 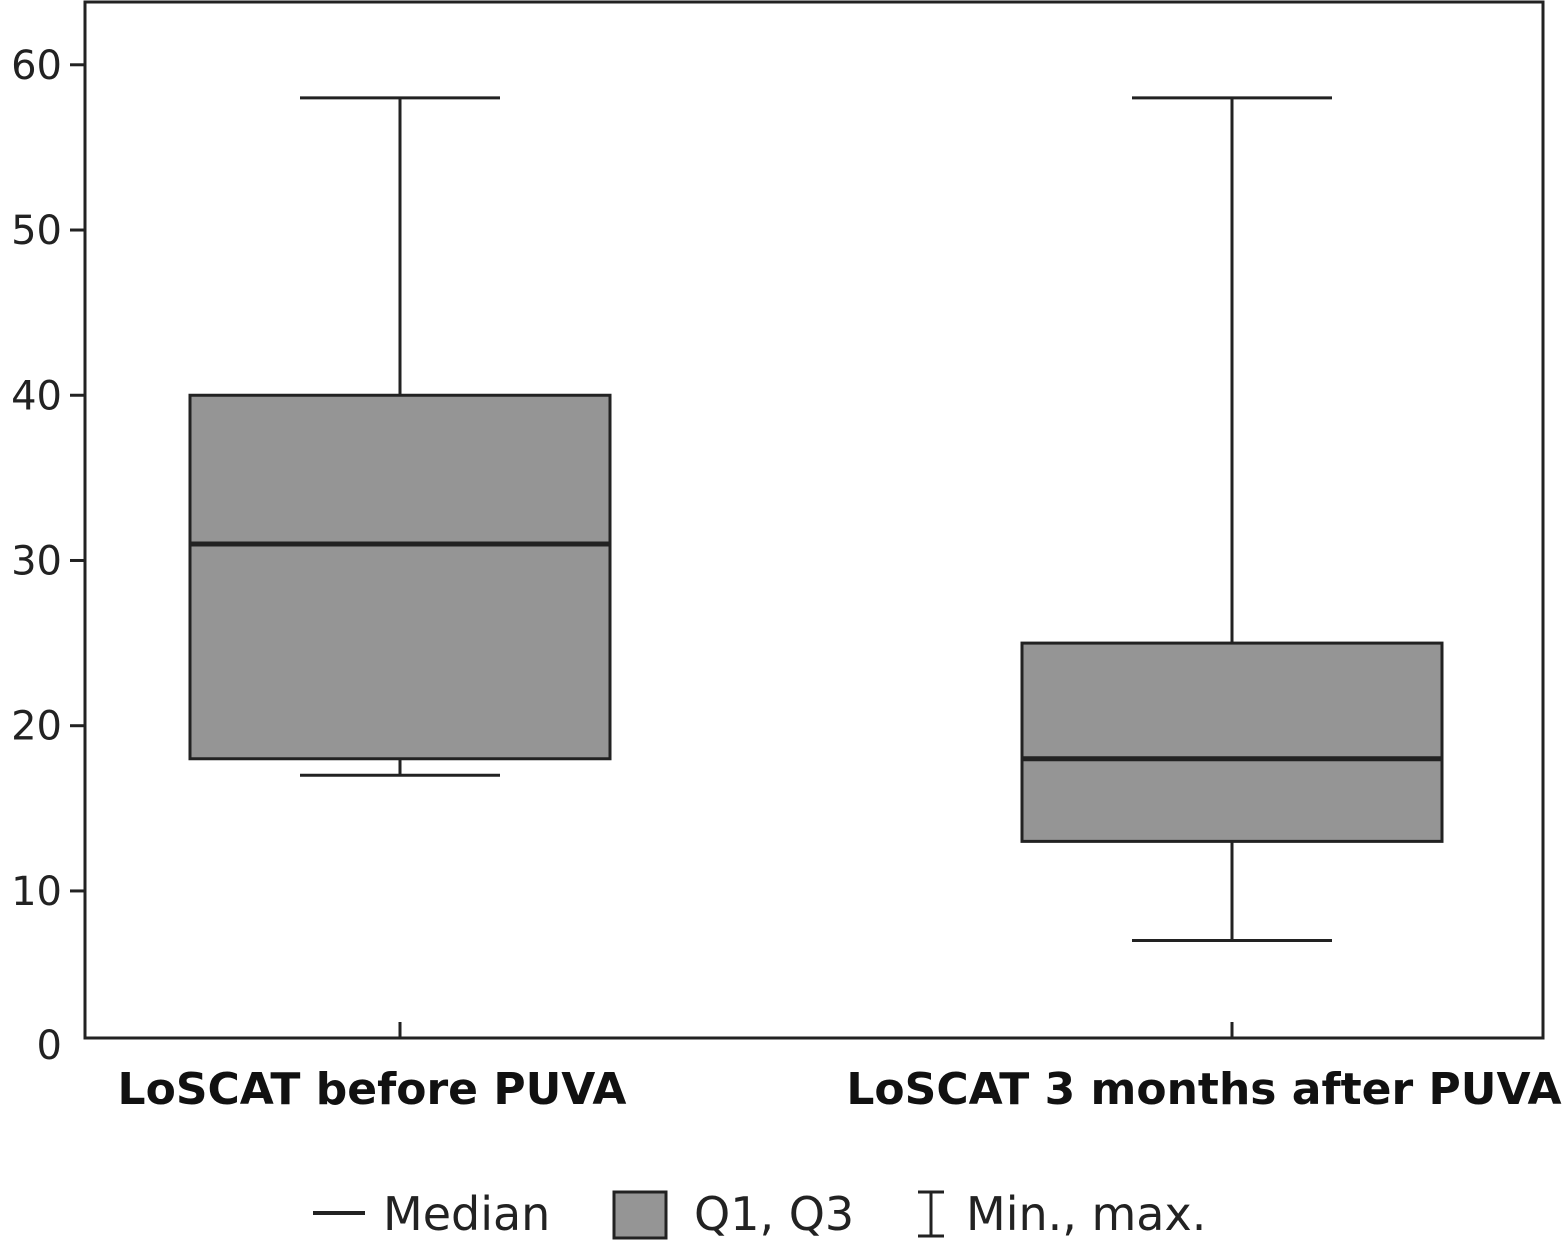 What do you see at coordinates (1203, 1089) in the screenshot?
I see `x-category-label: LoSCAT 3 months after PUVA` at bounding box center [1203, 1089].